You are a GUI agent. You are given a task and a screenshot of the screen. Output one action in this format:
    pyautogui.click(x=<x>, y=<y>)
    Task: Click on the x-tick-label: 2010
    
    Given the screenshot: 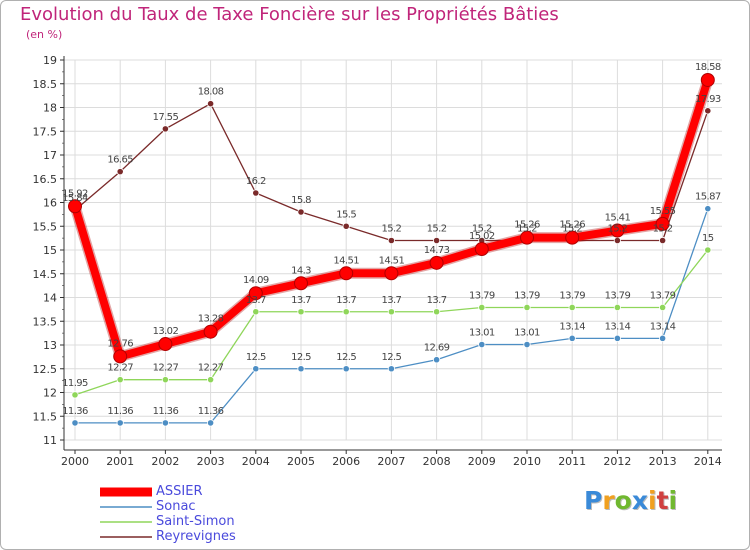 What is the action you would take?
    pyautogui.click(x=527, y=461)
    